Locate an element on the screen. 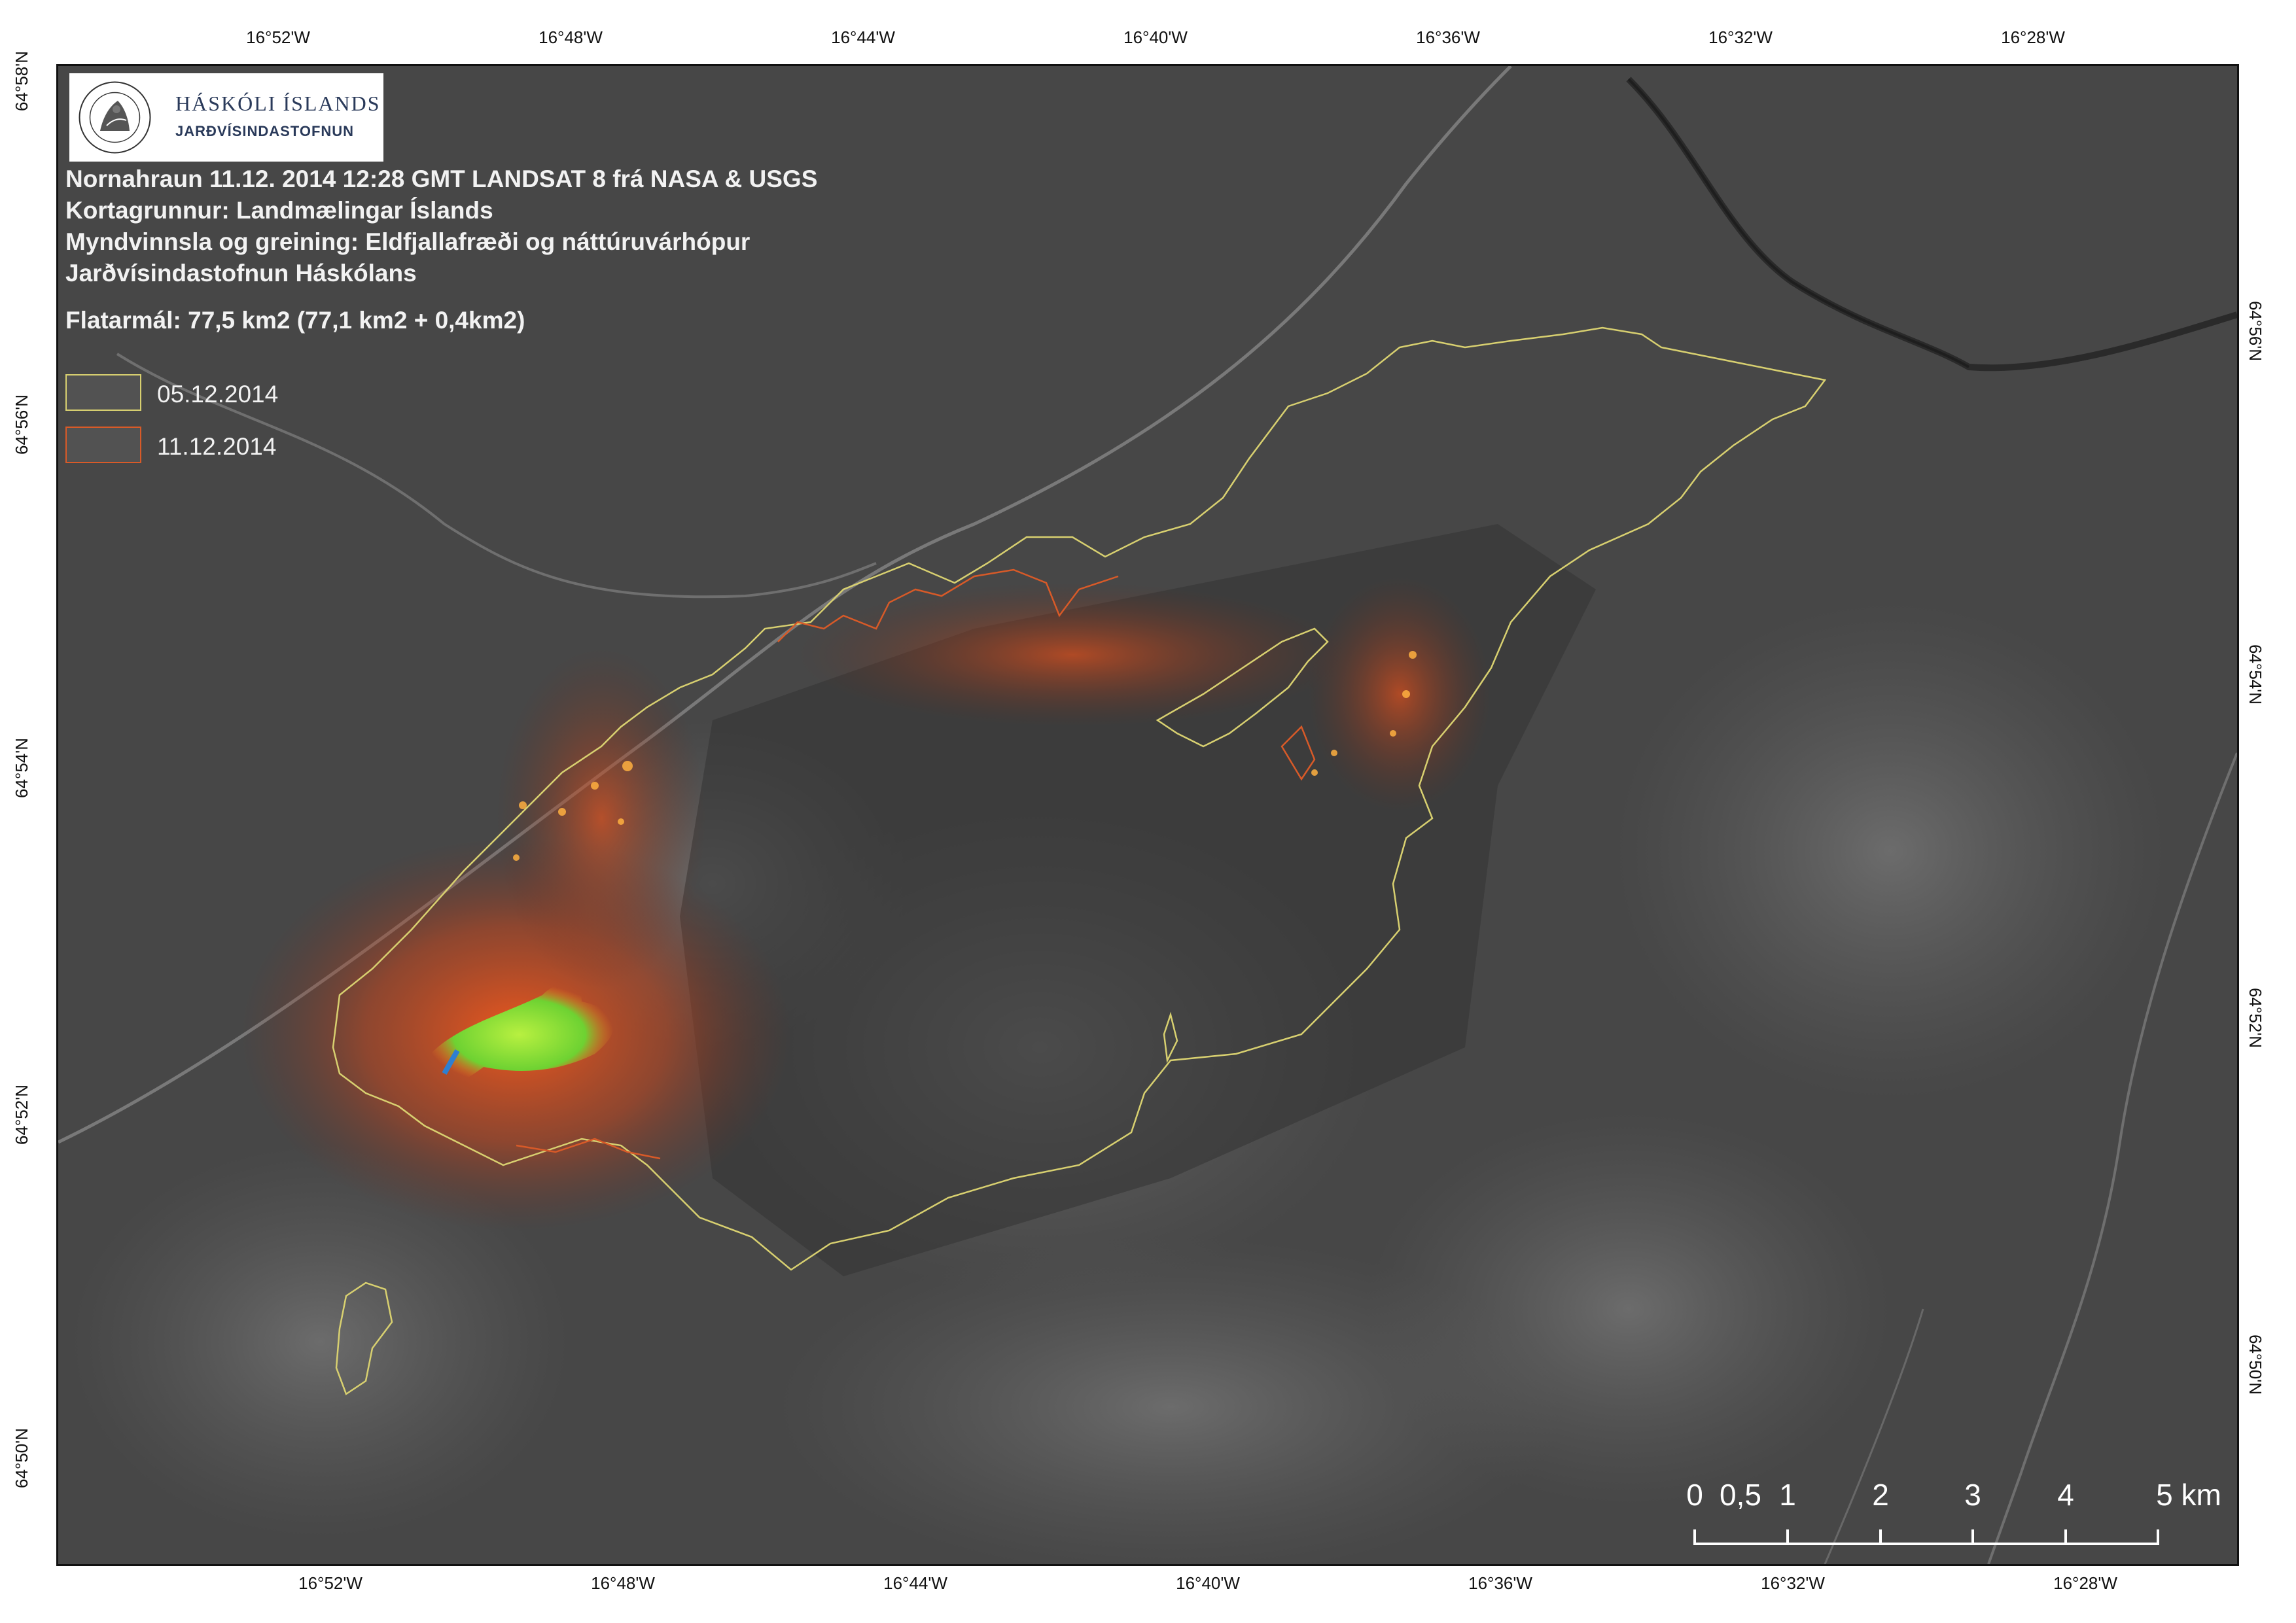  scale-bar is located at coordinates (1926, 1537).